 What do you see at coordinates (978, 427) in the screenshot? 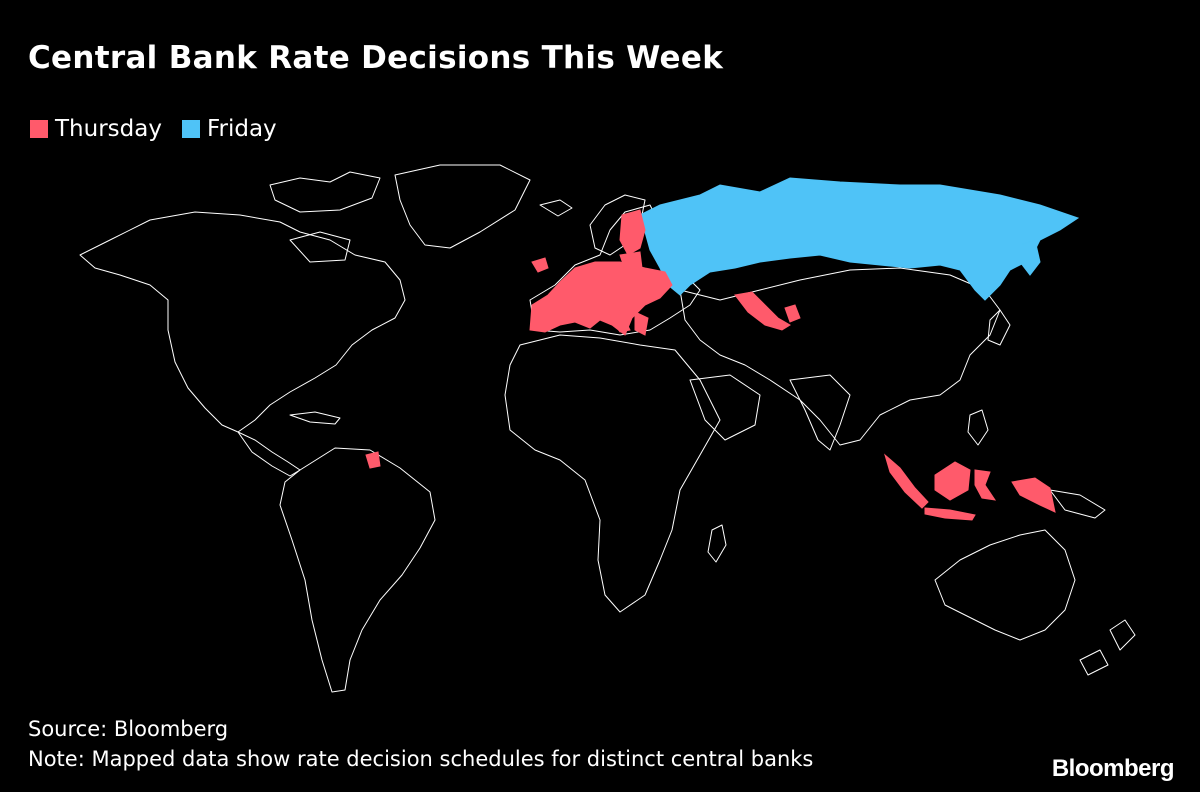
I see `philippines-outline` at bounding box center [978, 427].